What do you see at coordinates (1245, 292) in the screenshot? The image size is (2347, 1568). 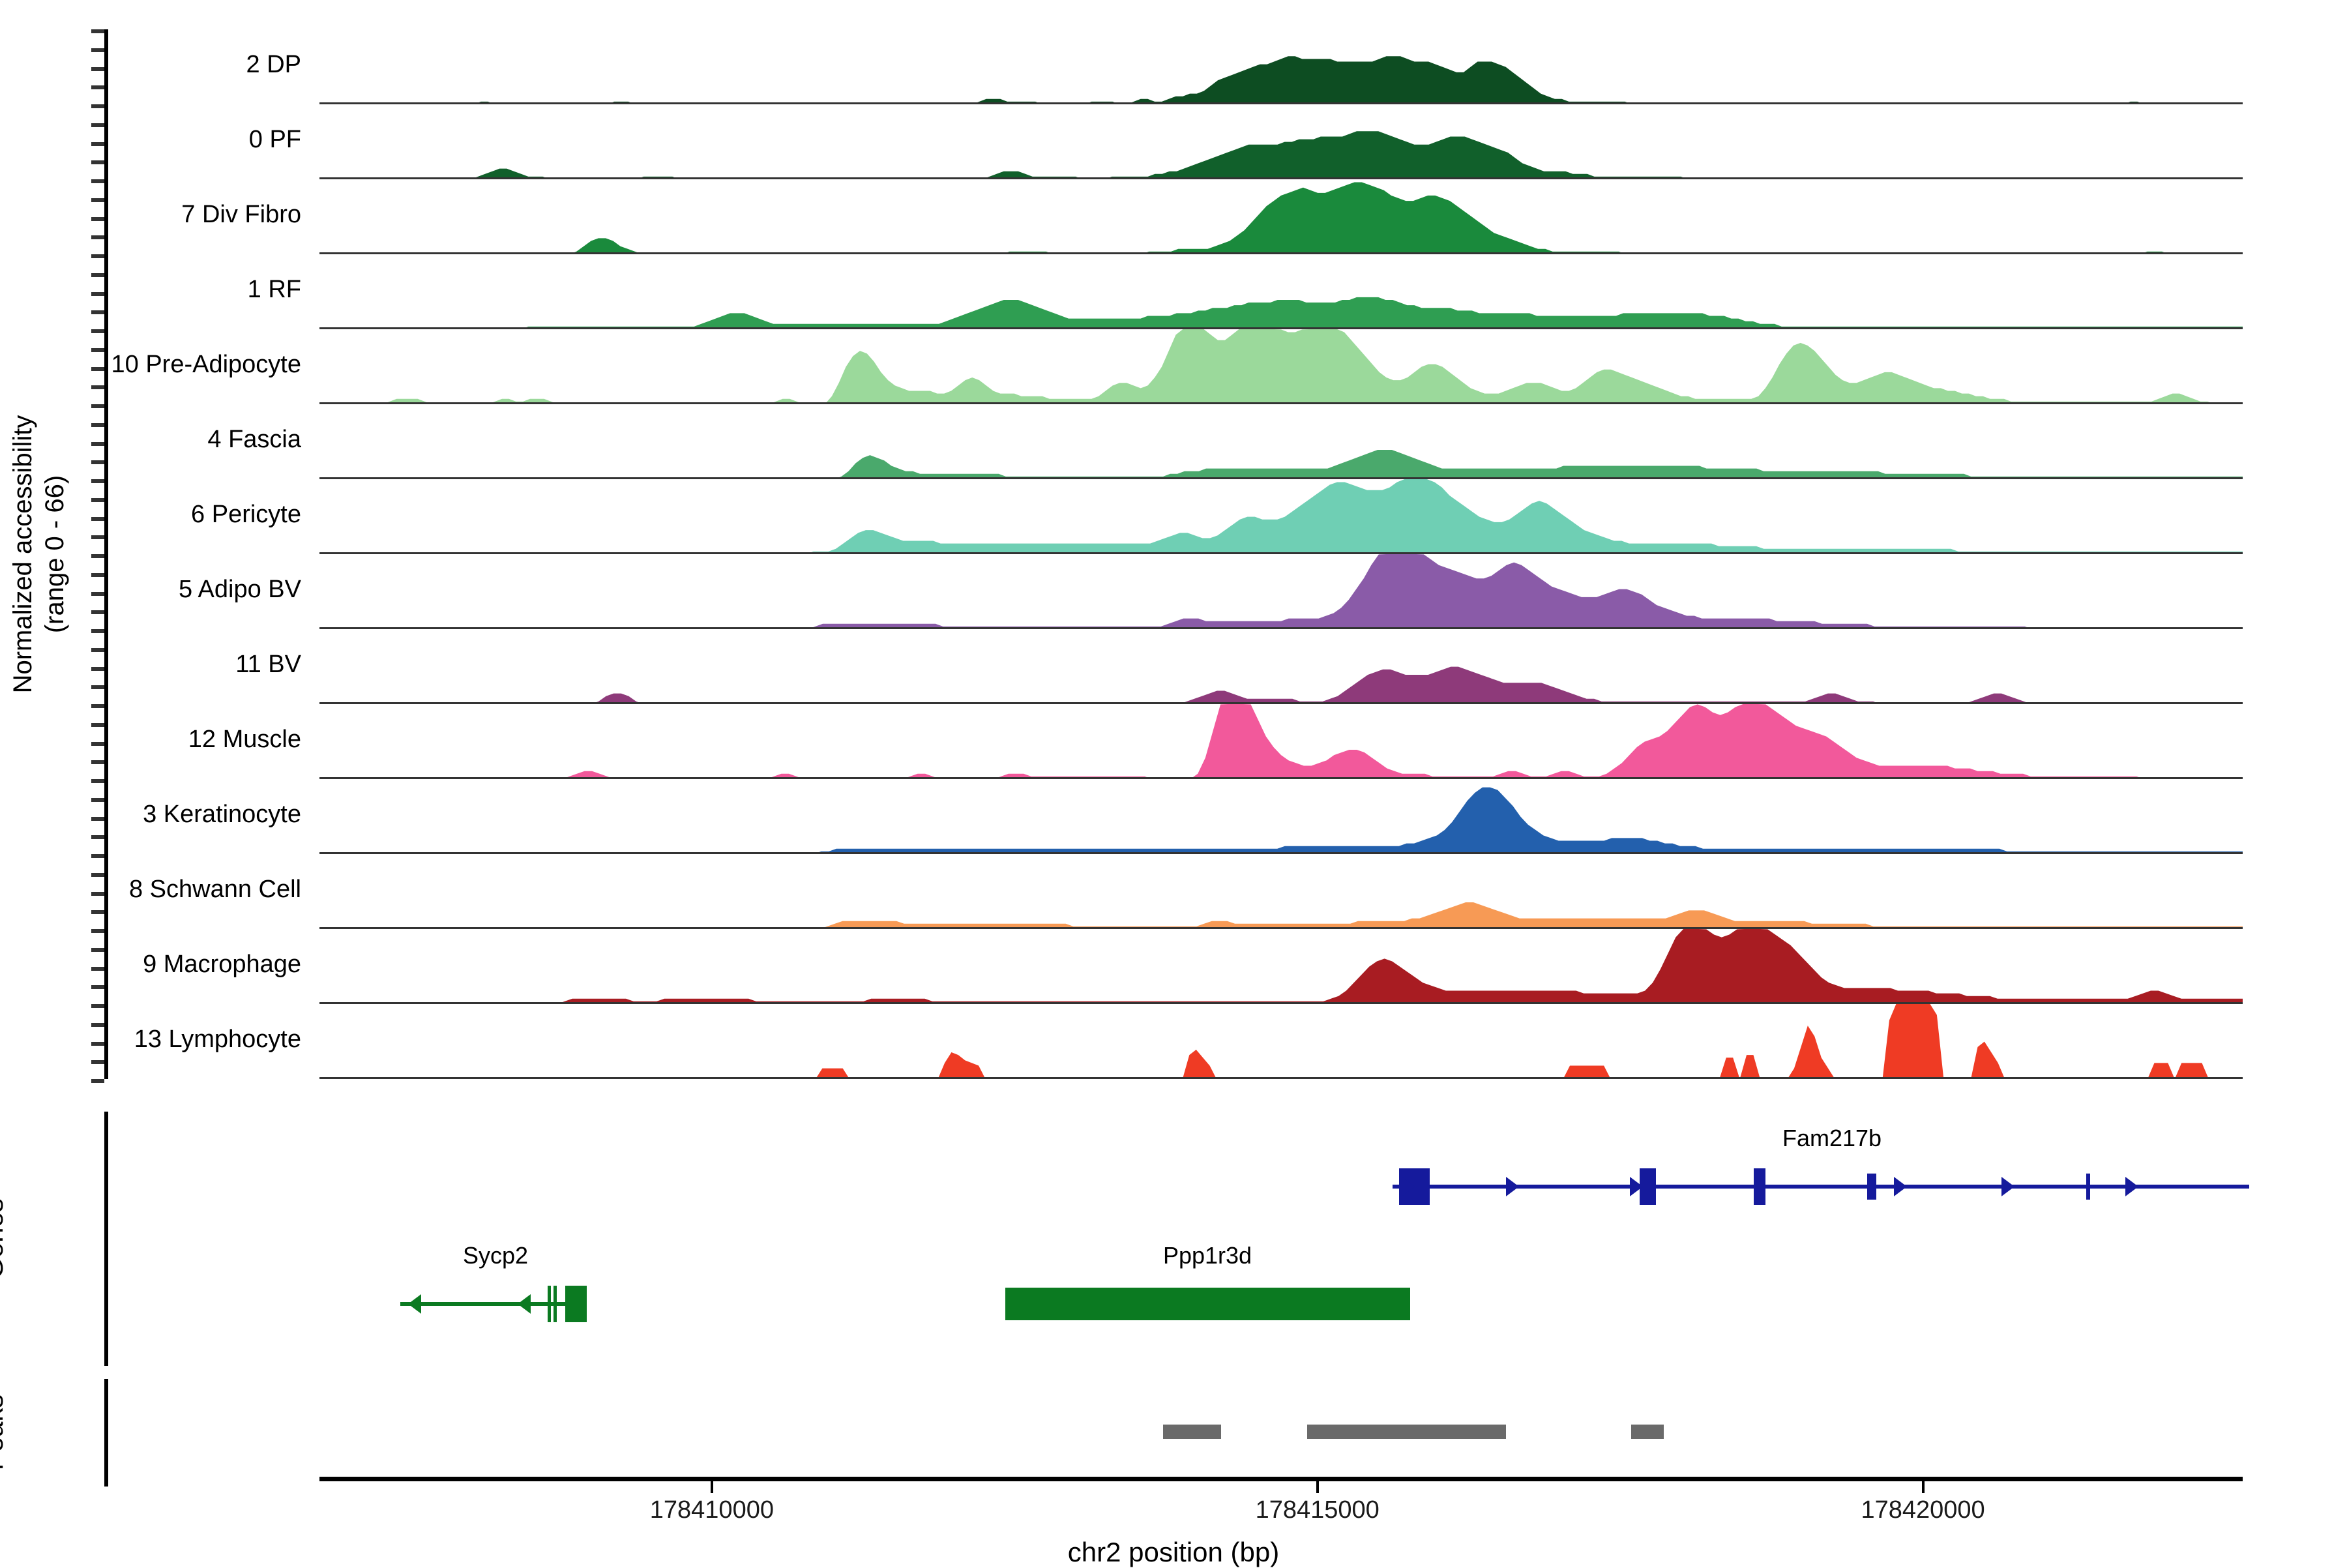 I see `coverage-track: 1 RF` at bounding box center [1245, 292].